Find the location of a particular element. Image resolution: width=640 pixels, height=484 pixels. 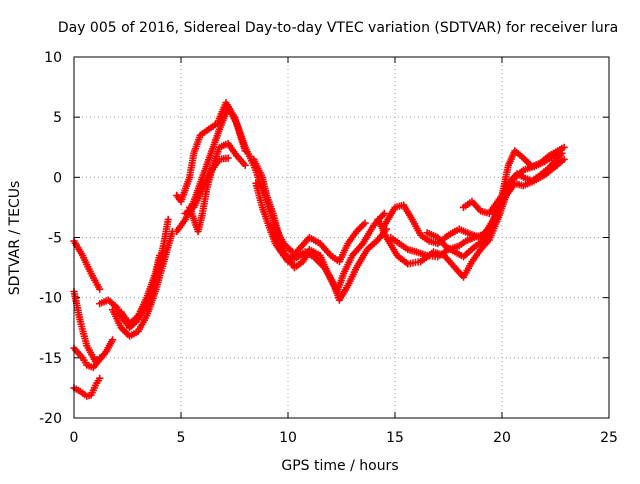

series-track-f is located at coordinates (142, 283).